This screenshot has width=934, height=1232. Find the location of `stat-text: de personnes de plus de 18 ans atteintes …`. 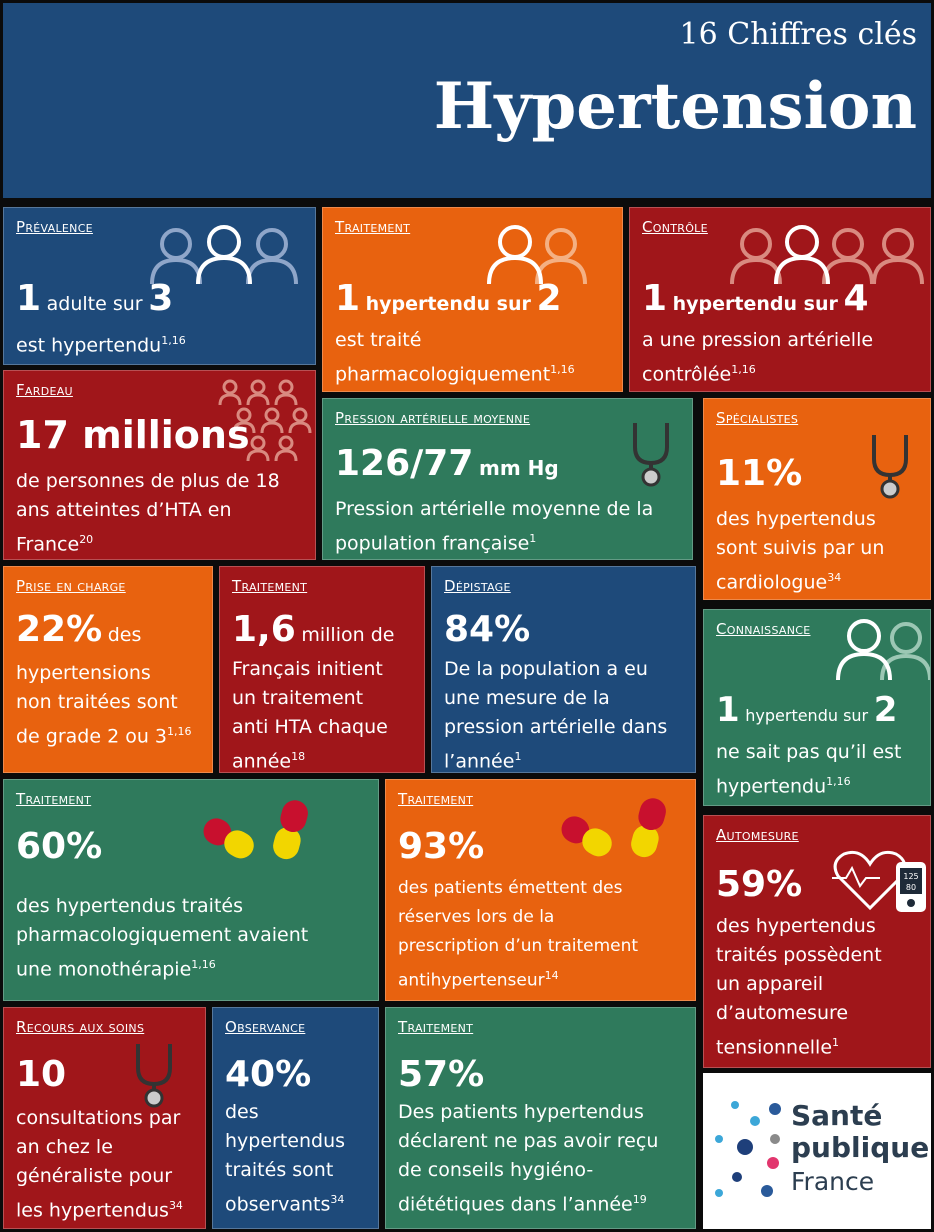

stat-text: de personnes de plus de 18 ans atteintes … is located at coordinates (148, 513).